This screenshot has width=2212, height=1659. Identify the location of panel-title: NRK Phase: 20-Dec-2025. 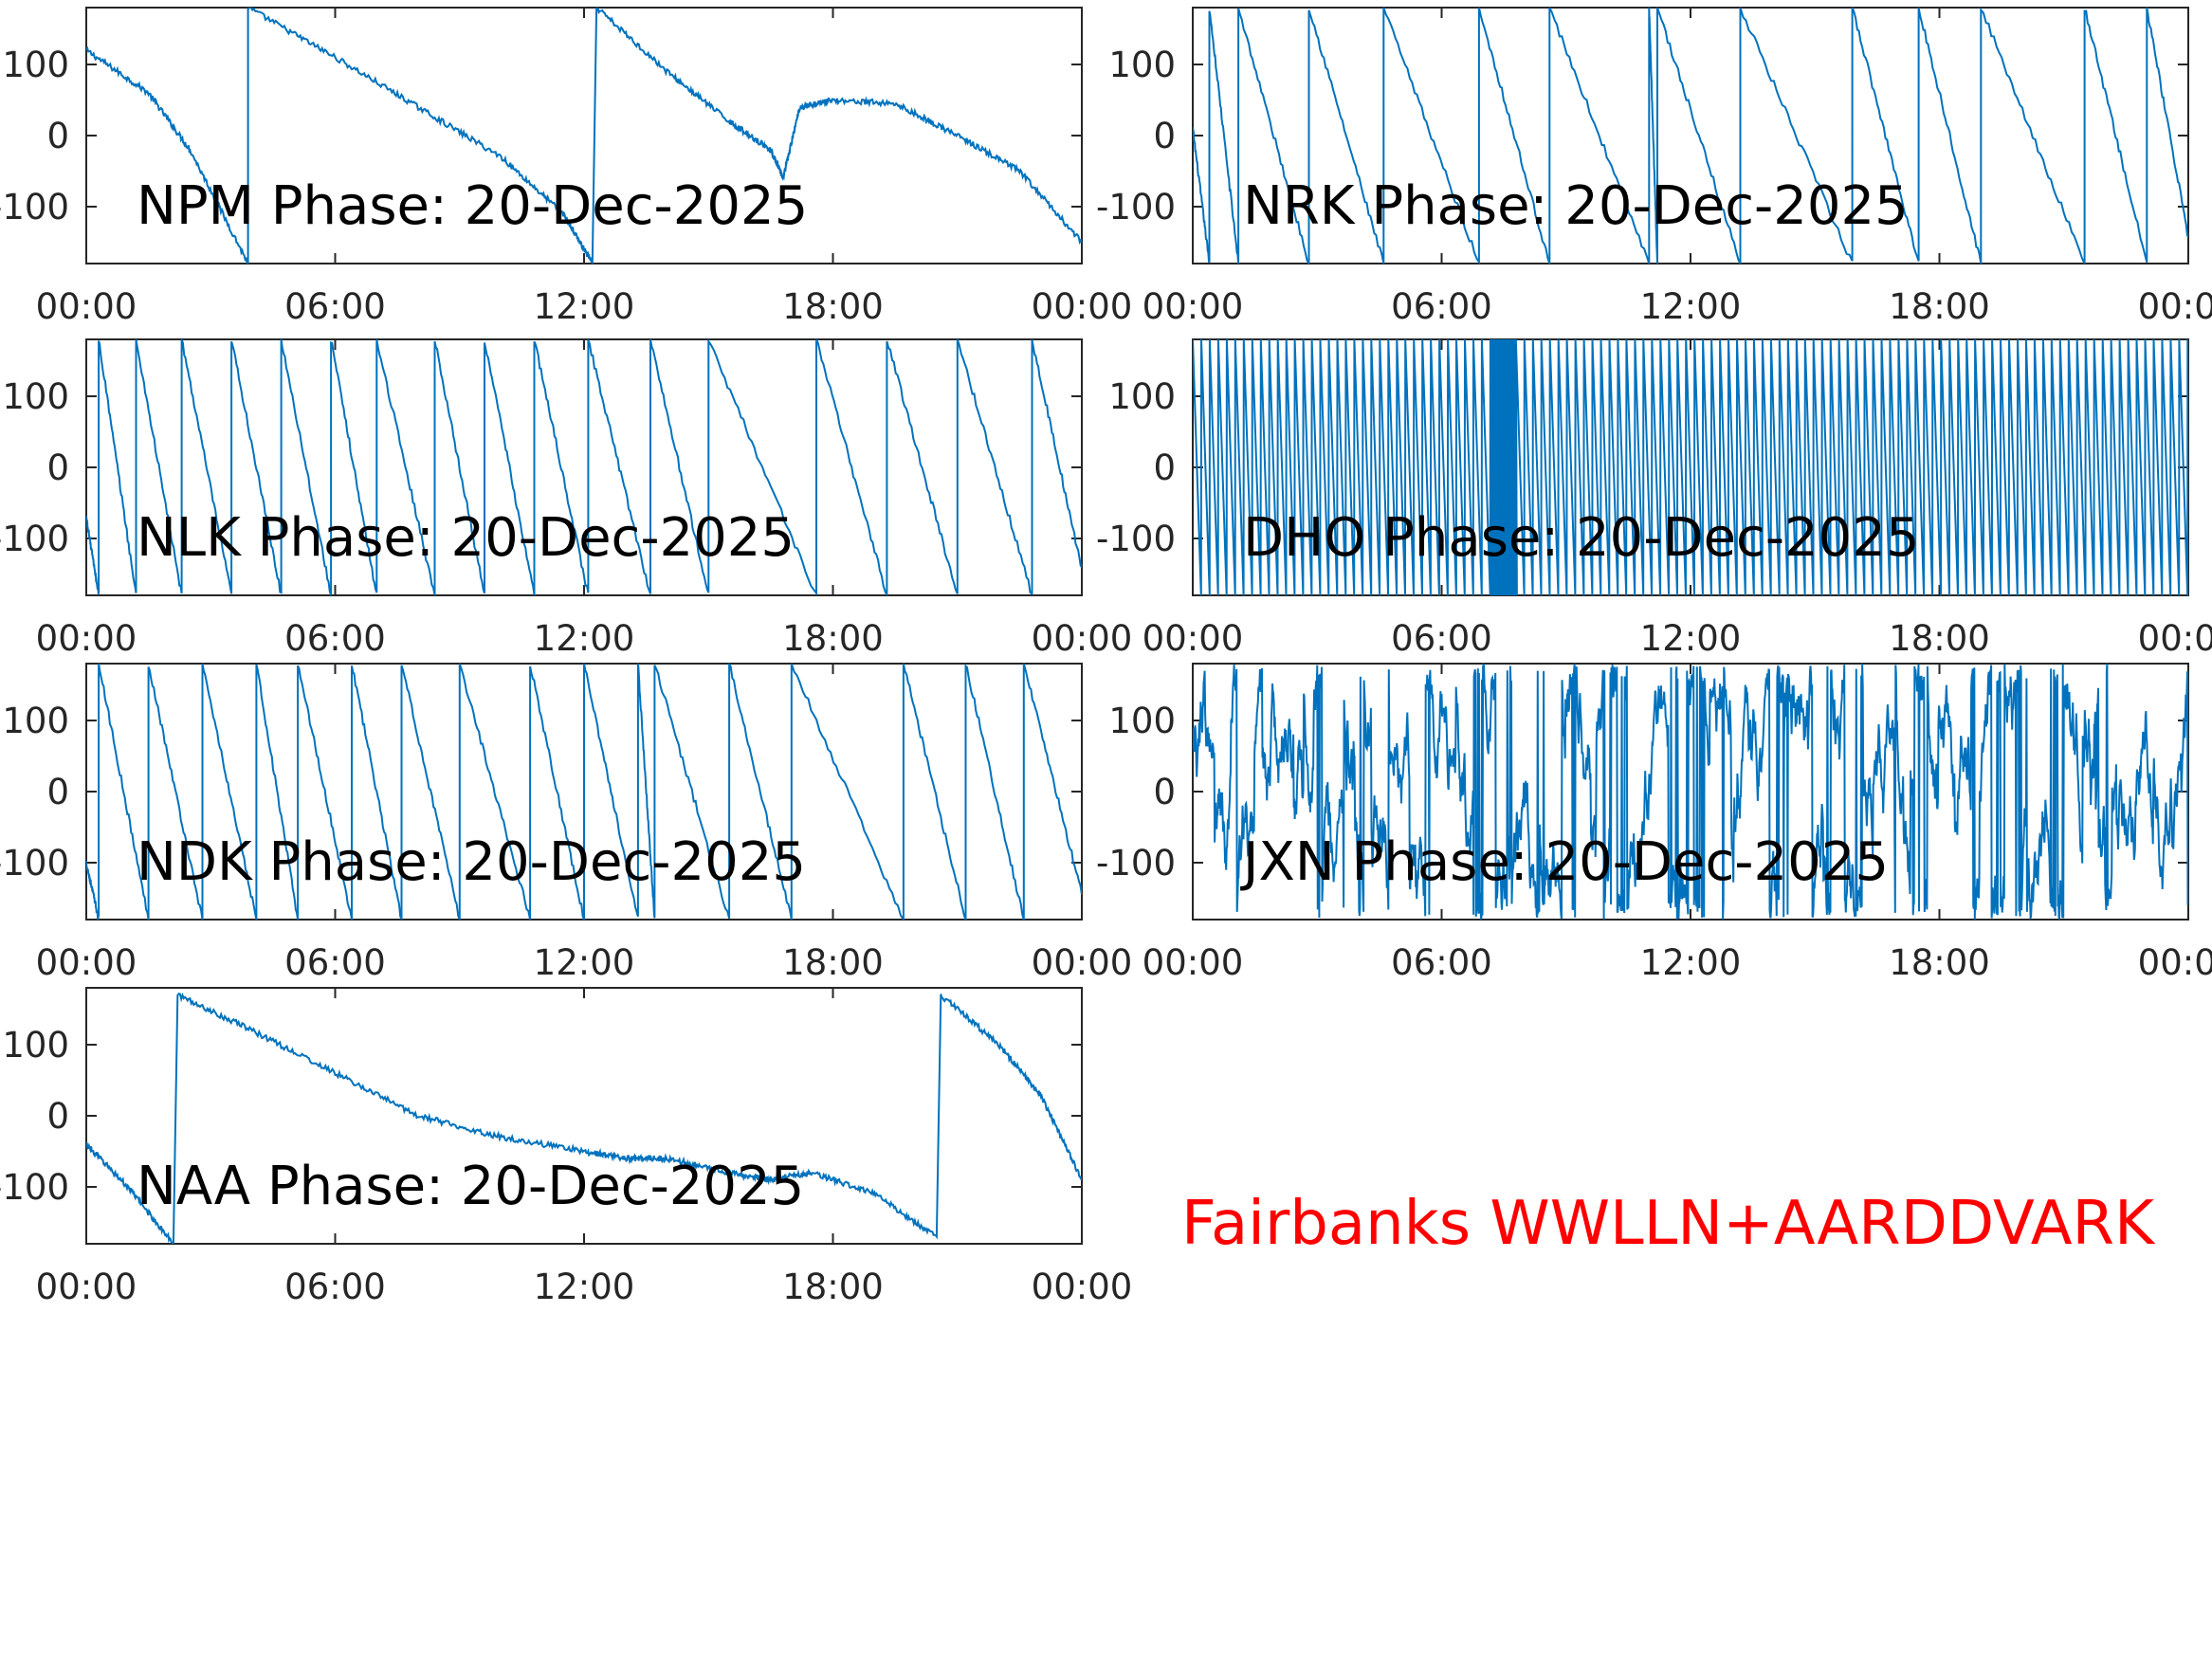
(1576, 206).